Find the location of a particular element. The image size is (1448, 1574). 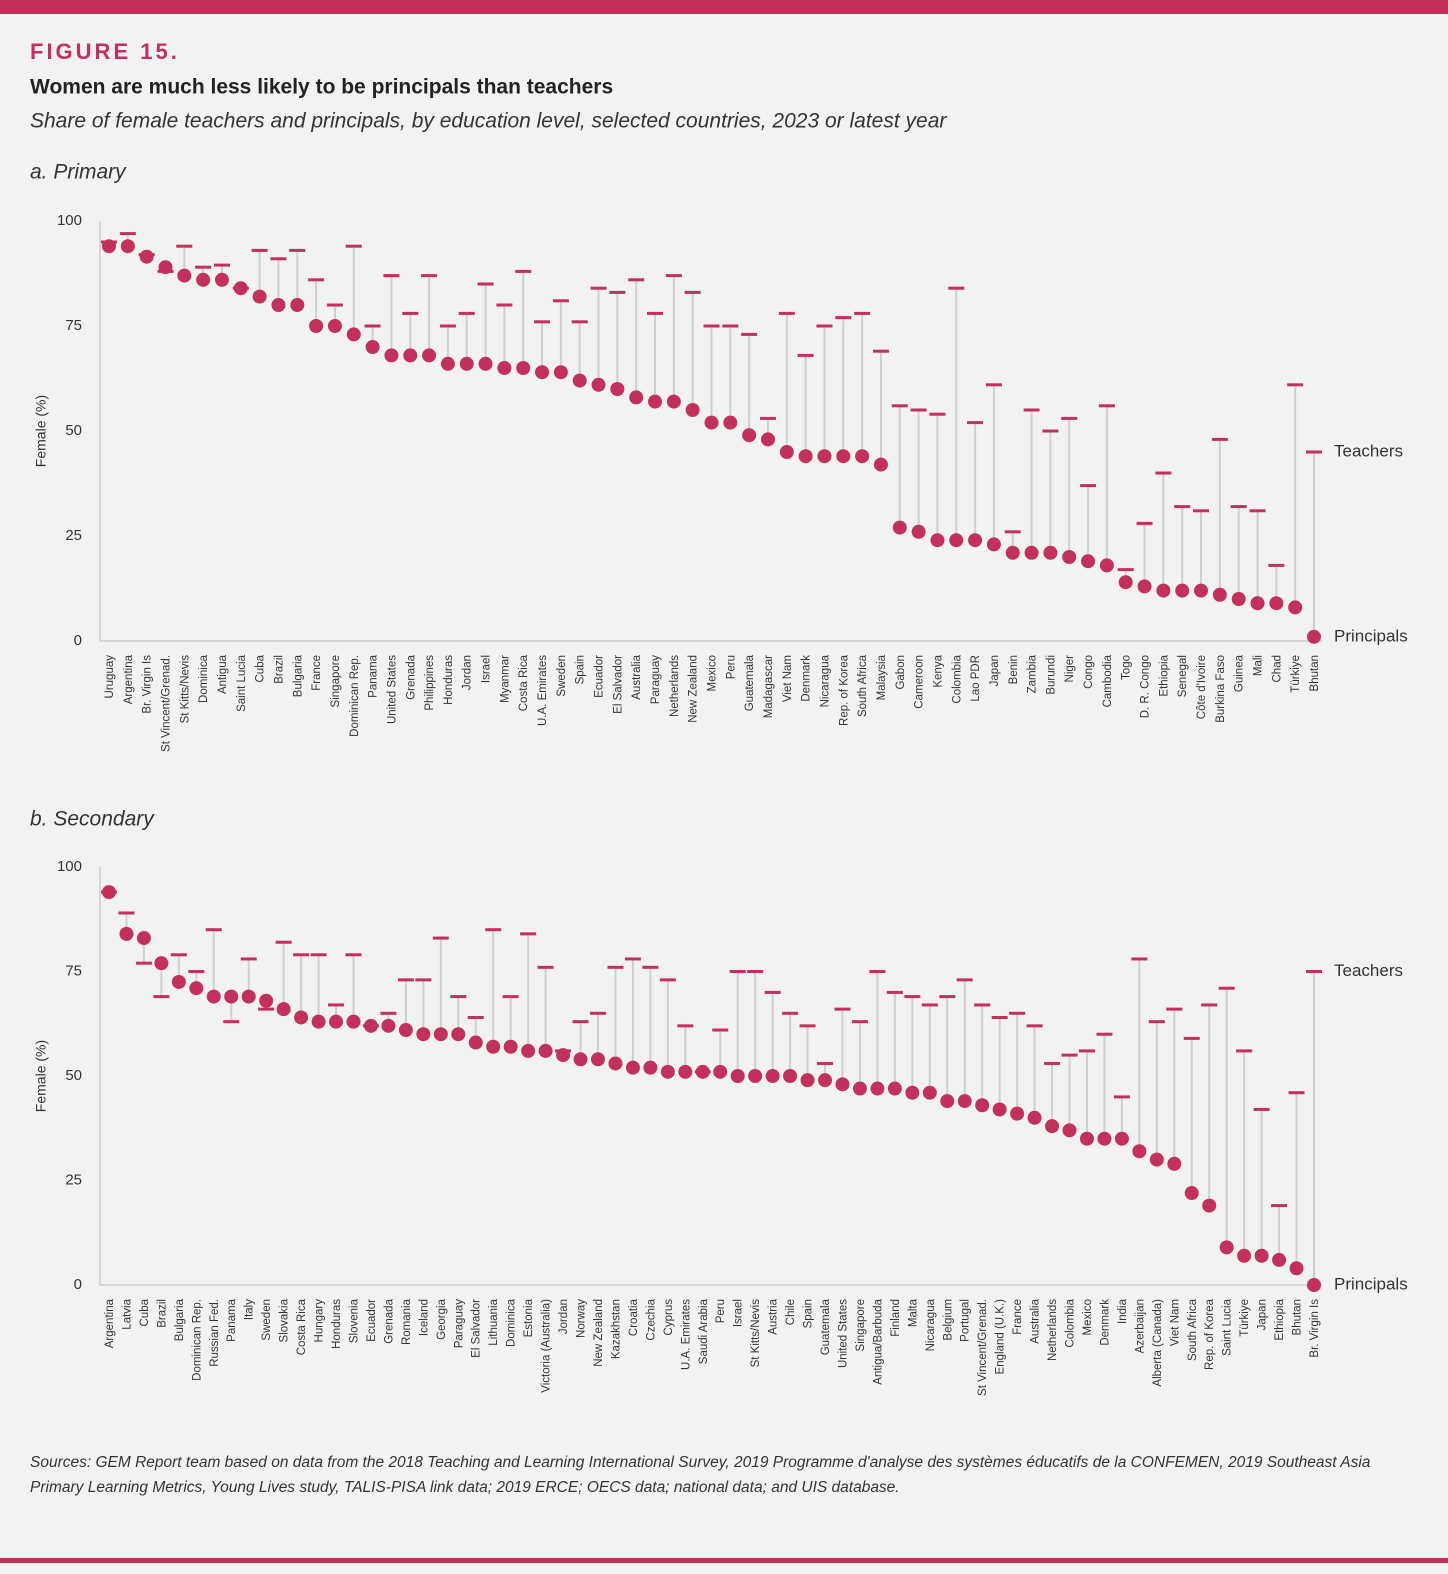

x-tick-label: Georgia is located at coordinates (442, 1319).